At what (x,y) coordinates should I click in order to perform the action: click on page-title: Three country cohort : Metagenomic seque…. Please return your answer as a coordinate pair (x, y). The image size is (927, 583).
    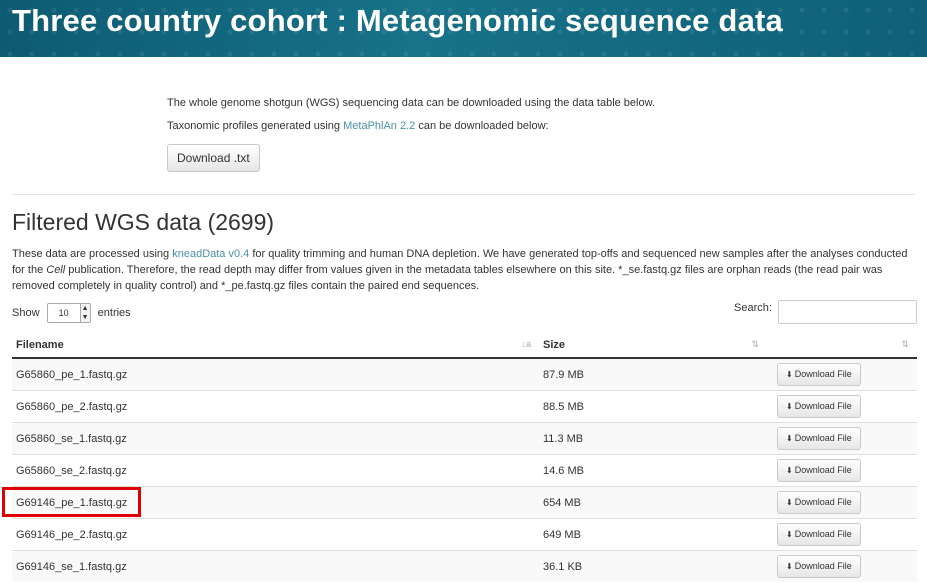
    Looking at the image, I should click on (397, 20).